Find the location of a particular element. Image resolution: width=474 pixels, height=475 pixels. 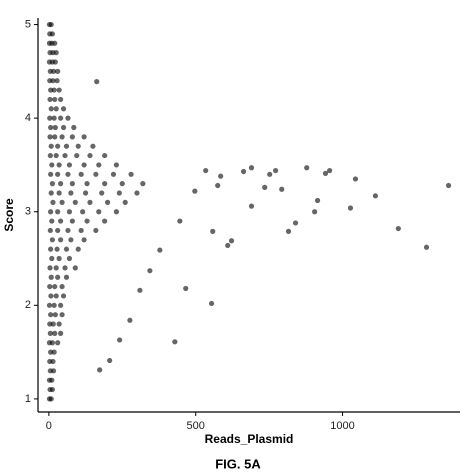

x-tick-label: 500 is located at coordinates (196, 426).